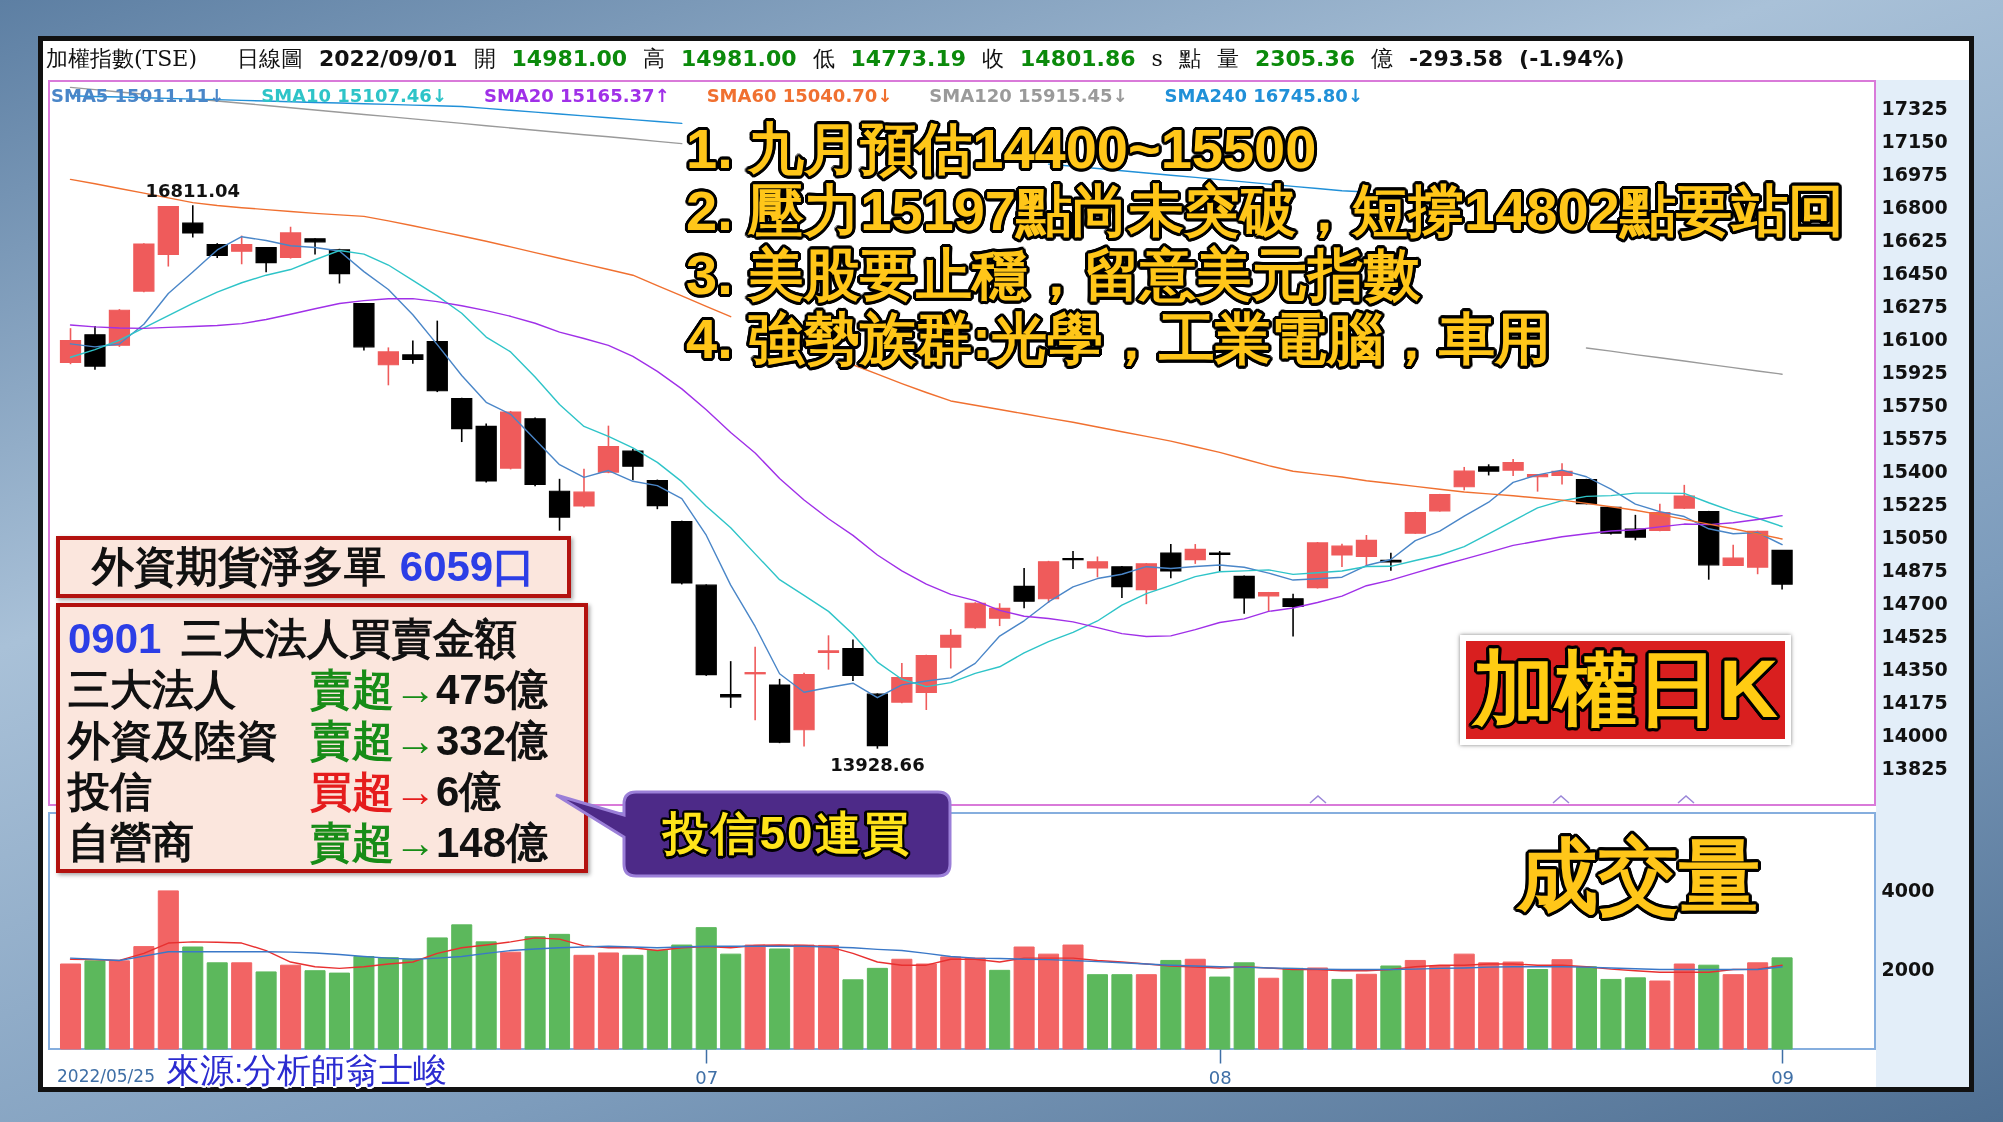 The image size is (2003, 1122). I want to click on annotation: 0901, so click(115, 638).